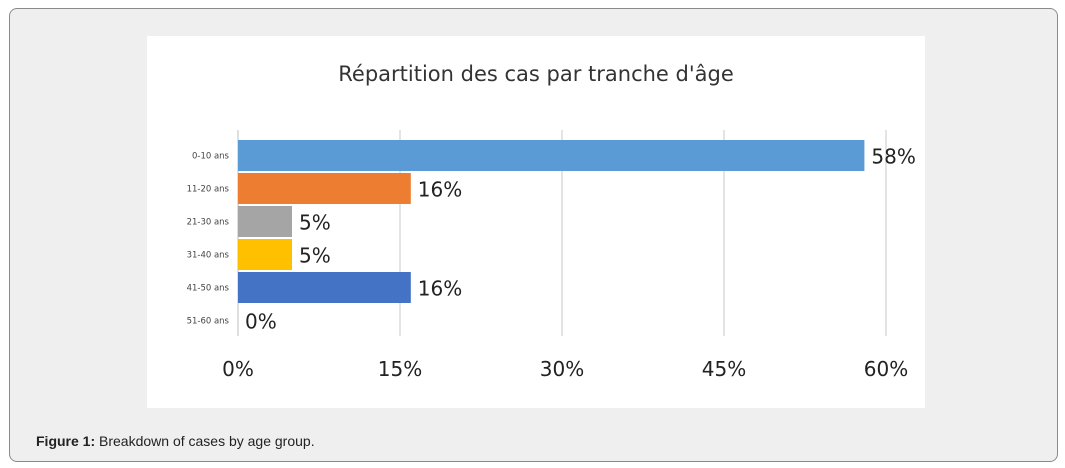 This screenshot has width=1065, height=468. Describe the element at coordinates (208, 256) in the screenshot. I see `category-label: 31-40 ans` at that location.